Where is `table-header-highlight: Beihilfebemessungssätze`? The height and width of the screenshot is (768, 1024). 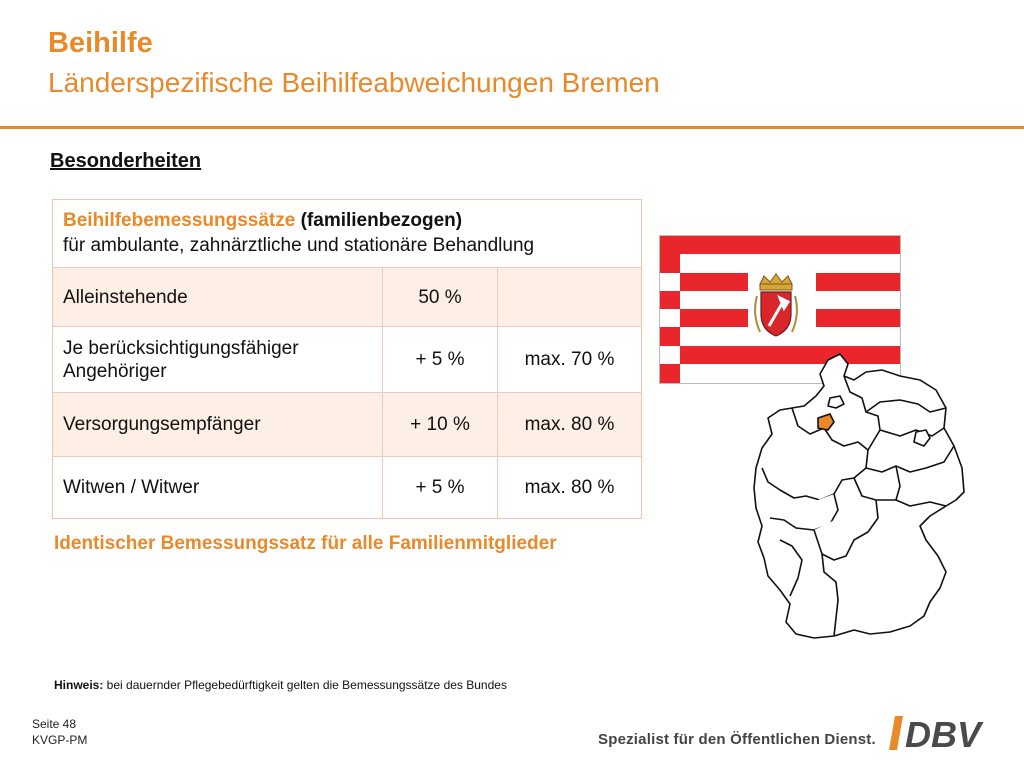
table-header-highlight: Beihilfebemessungssätze is located at coordinates (179, 220).